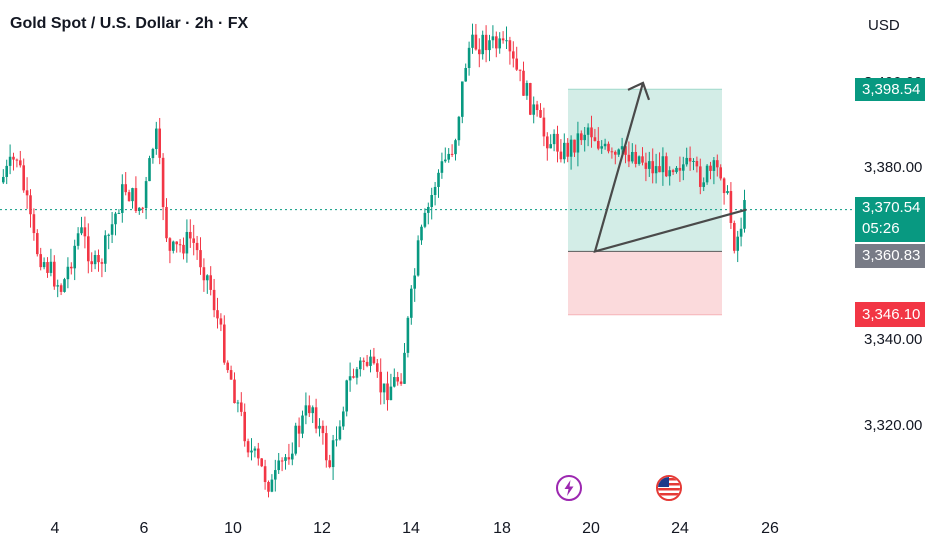  What do you see at coordinates (893, 339) in the screenshot?
I see `y-tick-label: 3,340.00` at bounding box center [893, 339].